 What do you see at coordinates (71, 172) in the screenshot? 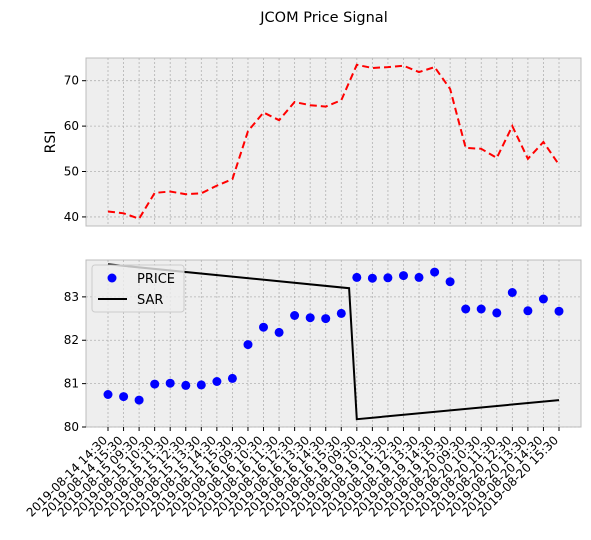
I see `rsi-y-tick-label: 50` at bounding box center [71, 172].